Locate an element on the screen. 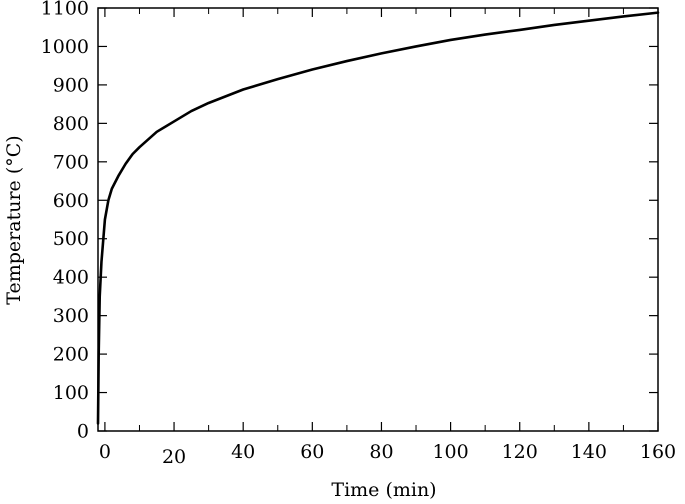  y-tick-label: 700 is located at coordinates (71, 162).